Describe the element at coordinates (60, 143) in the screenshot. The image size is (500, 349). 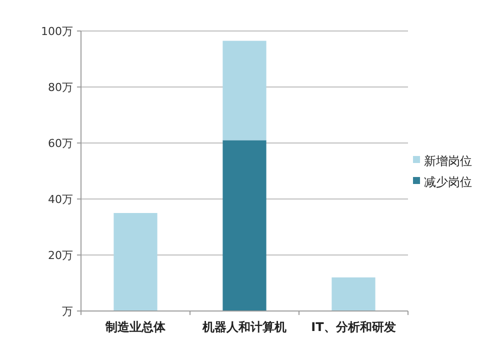
I see `y-tick-label: 60万` at that location.